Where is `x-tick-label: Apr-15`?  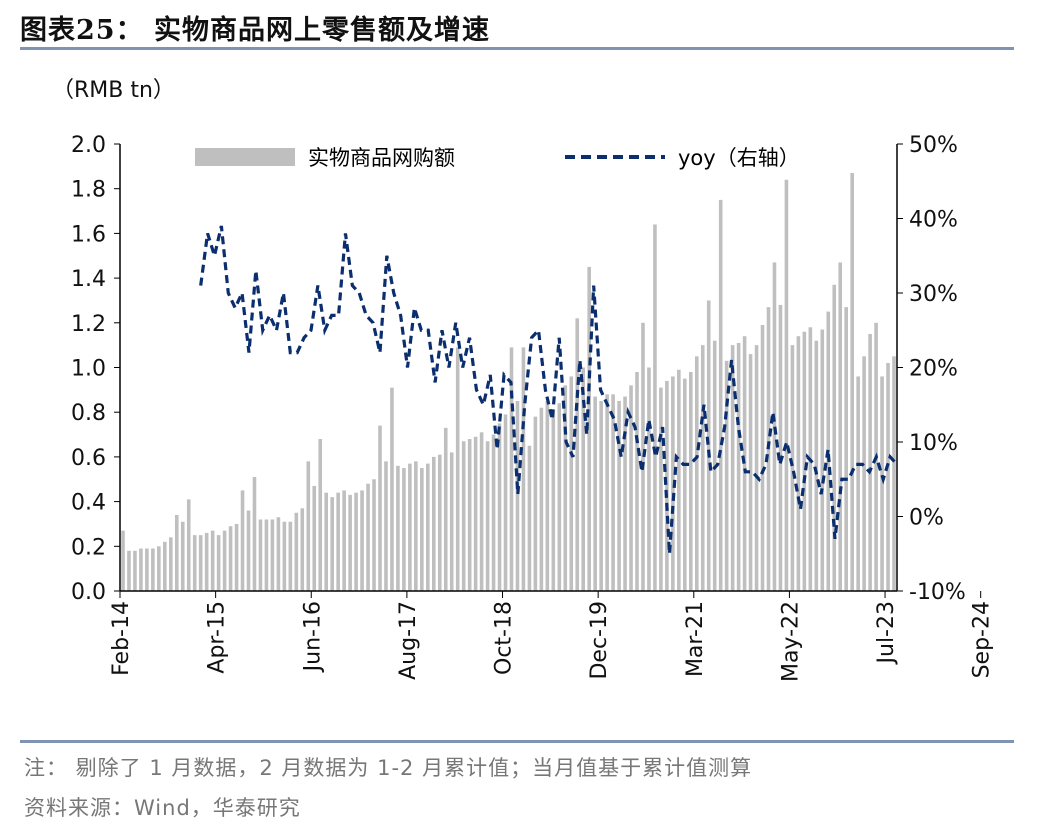 x-tick-label: Apr-15 is located at coordinates (217, 637).